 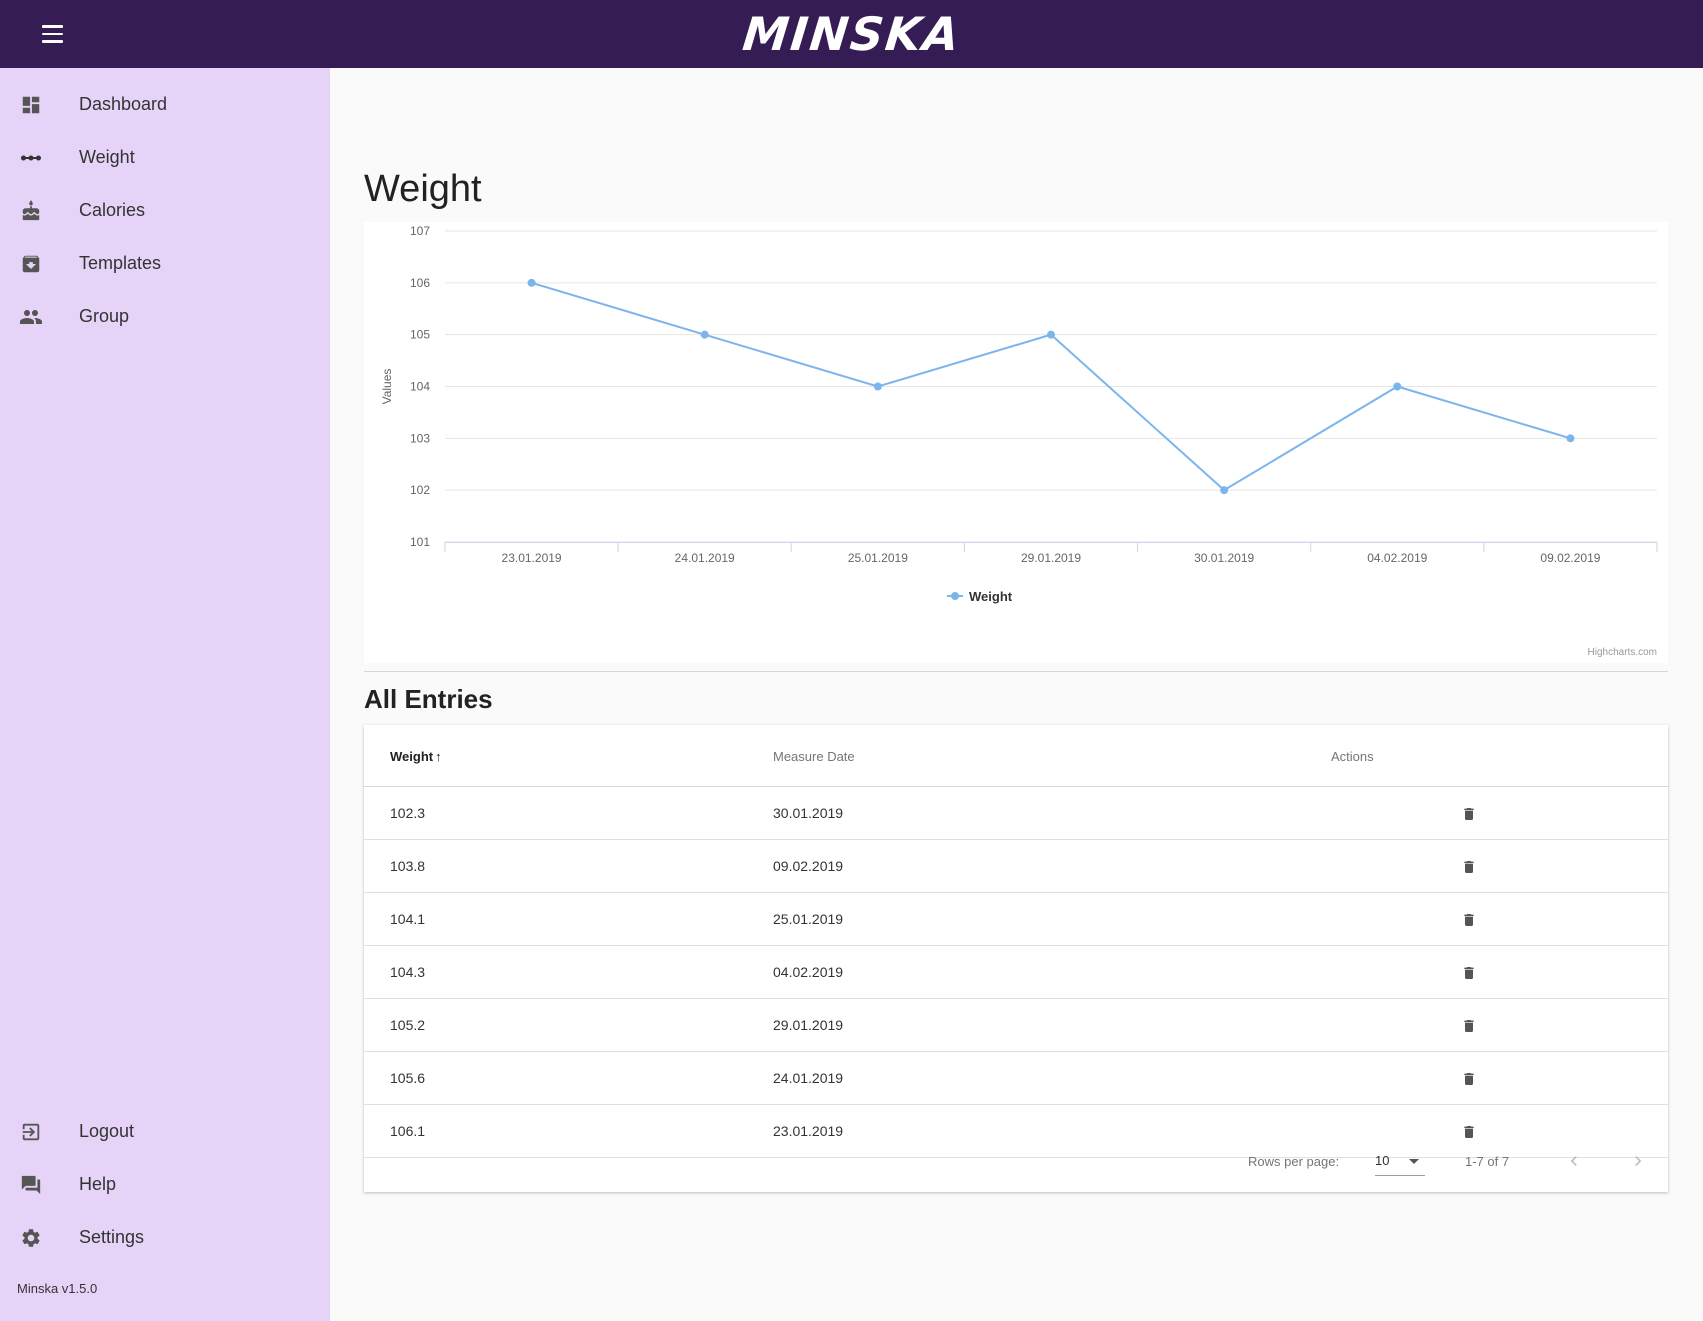 I want to click on x-tick-label: 30.01.2019, so click(x=1224, y=558).